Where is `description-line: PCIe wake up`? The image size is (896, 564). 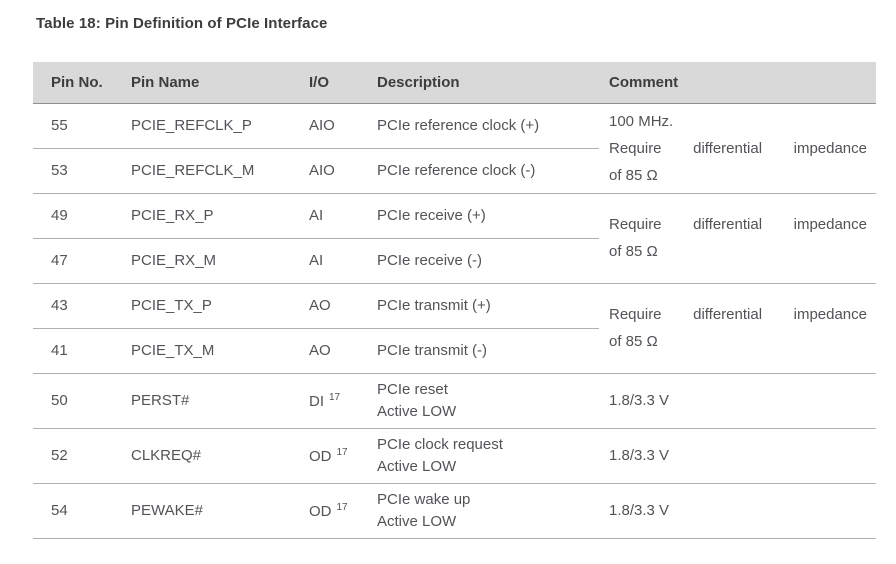 description-line: PCIe wake up is located at coordinates (424, 499).